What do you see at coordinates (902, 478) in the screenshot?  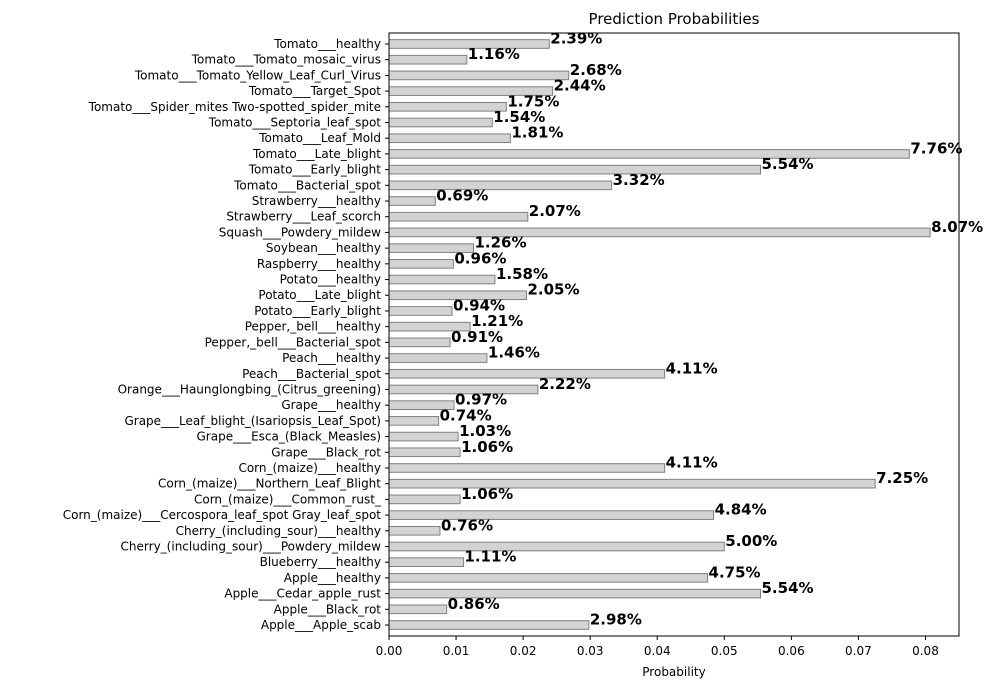 I see `data-label: 7.25%` at bounding box center [902, 478].